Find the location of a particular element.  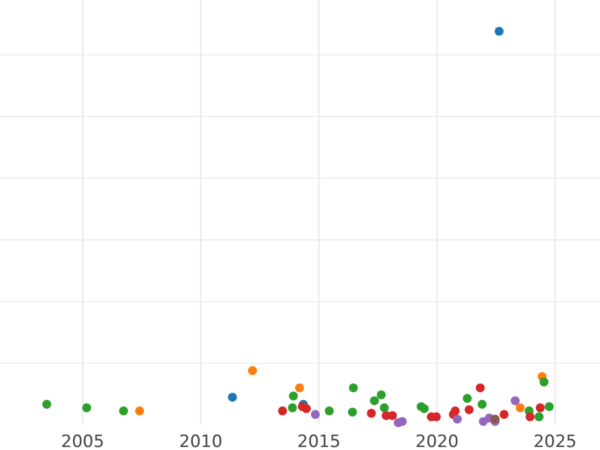

x-tick-label: 2020 is located at coordinates (437, 441).